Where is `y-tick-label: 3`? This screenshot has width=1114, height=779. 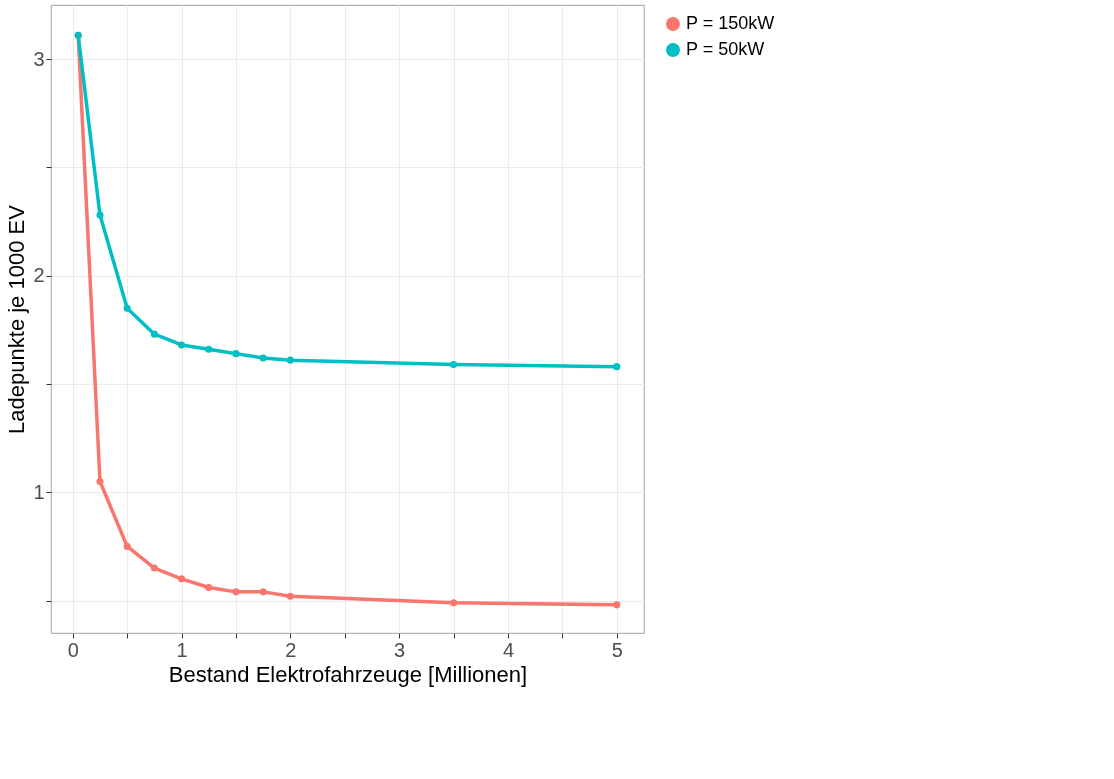 y-tick-label: 3 is located at coordinates (39, 58).